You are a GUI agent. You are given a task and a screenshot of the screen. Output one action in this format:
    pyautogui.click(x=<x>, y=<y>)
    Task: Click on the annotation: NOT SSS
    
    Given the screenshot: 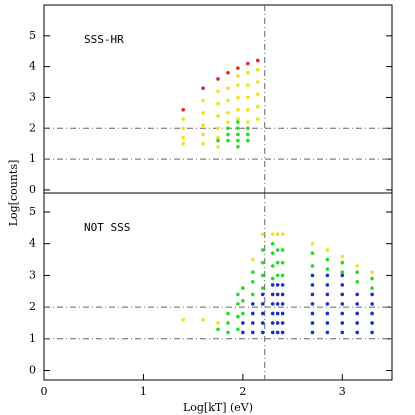 What is the action you would take?
    pyautogui.click(x=107, y=227)
    